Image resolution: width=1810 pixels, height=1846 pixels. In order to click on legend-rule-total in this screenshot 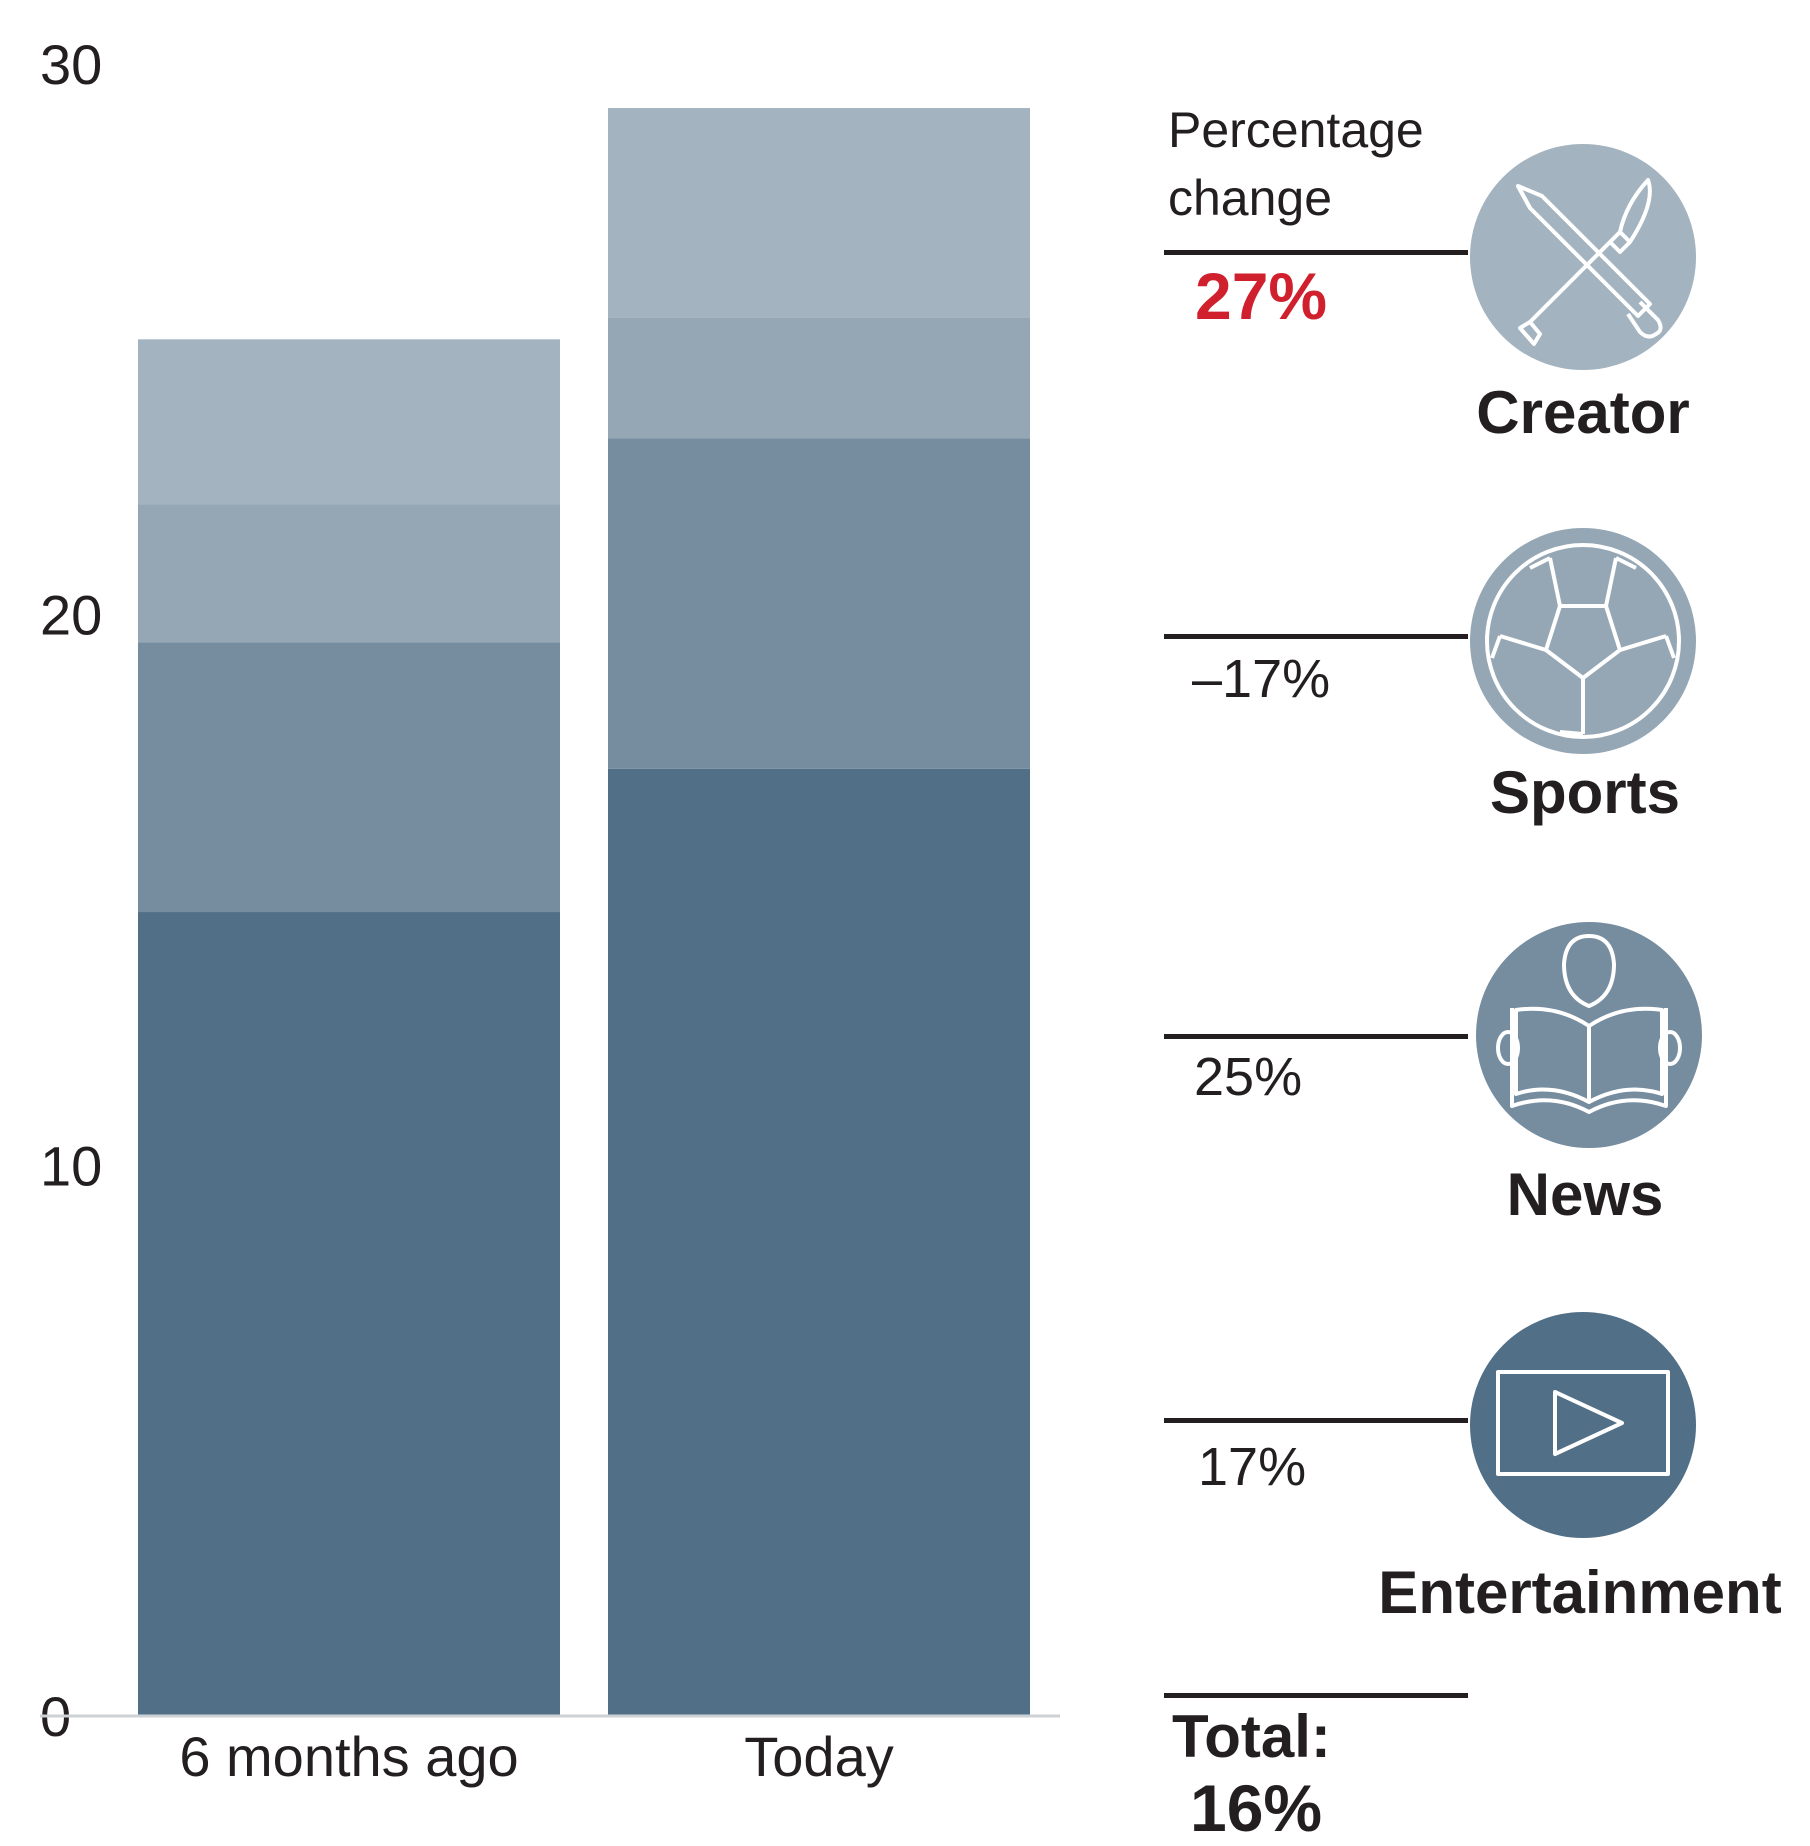, I will do `click(1316, 1695)`.